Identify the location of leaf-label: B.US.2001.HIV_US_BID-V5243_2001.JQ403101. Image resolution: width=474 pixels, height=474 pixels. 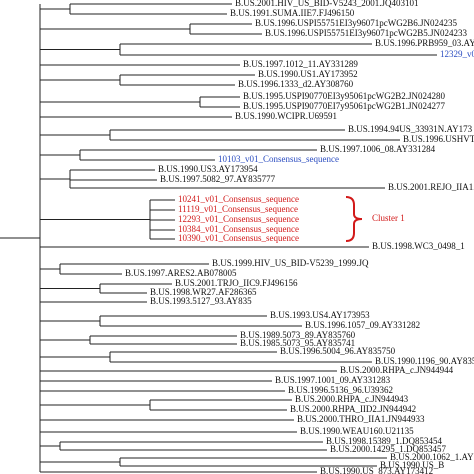
(327, 4).